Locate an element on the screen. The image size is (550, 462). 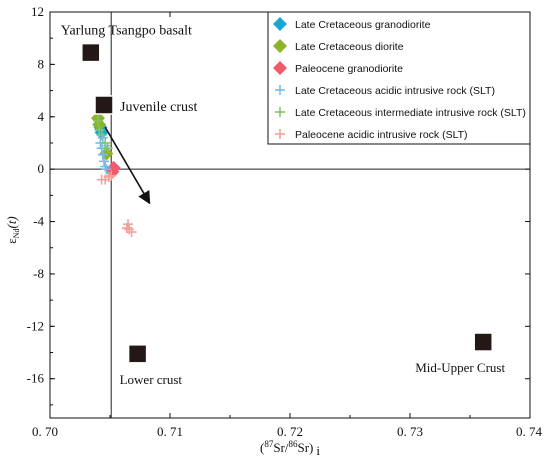
reservoir-label: Yarlung Tsangpo basalt is located at coordinates (126, 31).